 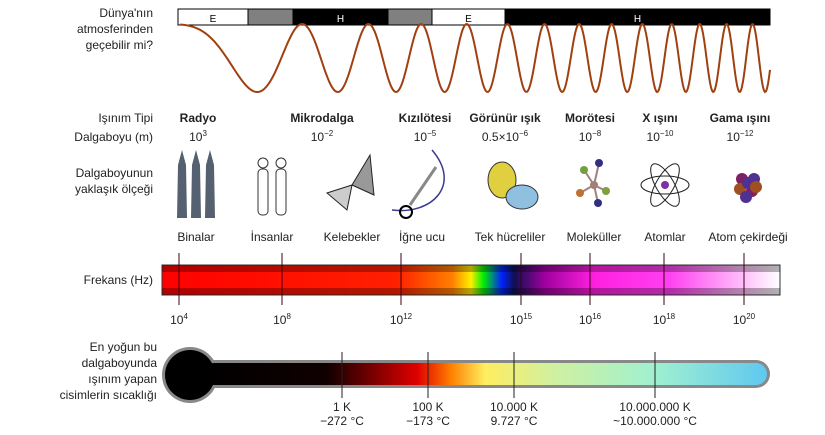 I want to click on temperature-kelvin: 10.000 K, so click(x=514, y=407).